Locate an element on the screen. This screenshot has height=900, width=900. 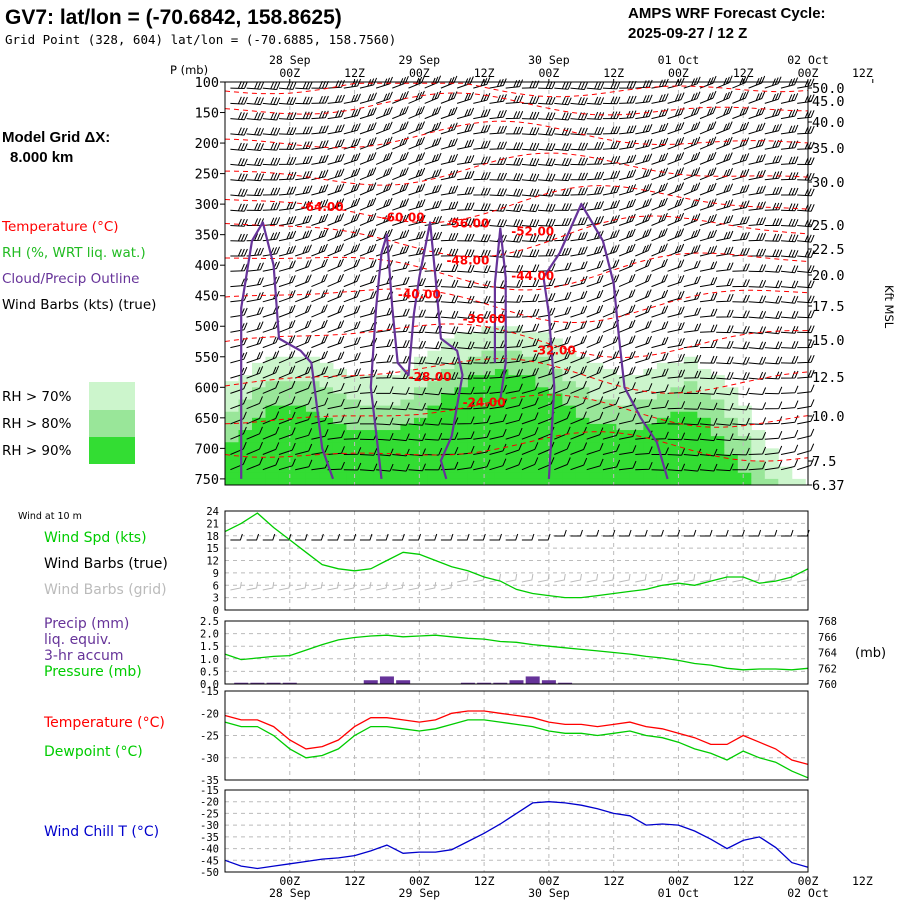
temperature-label: Temperature (°C) is located at coordinates (104, 723).